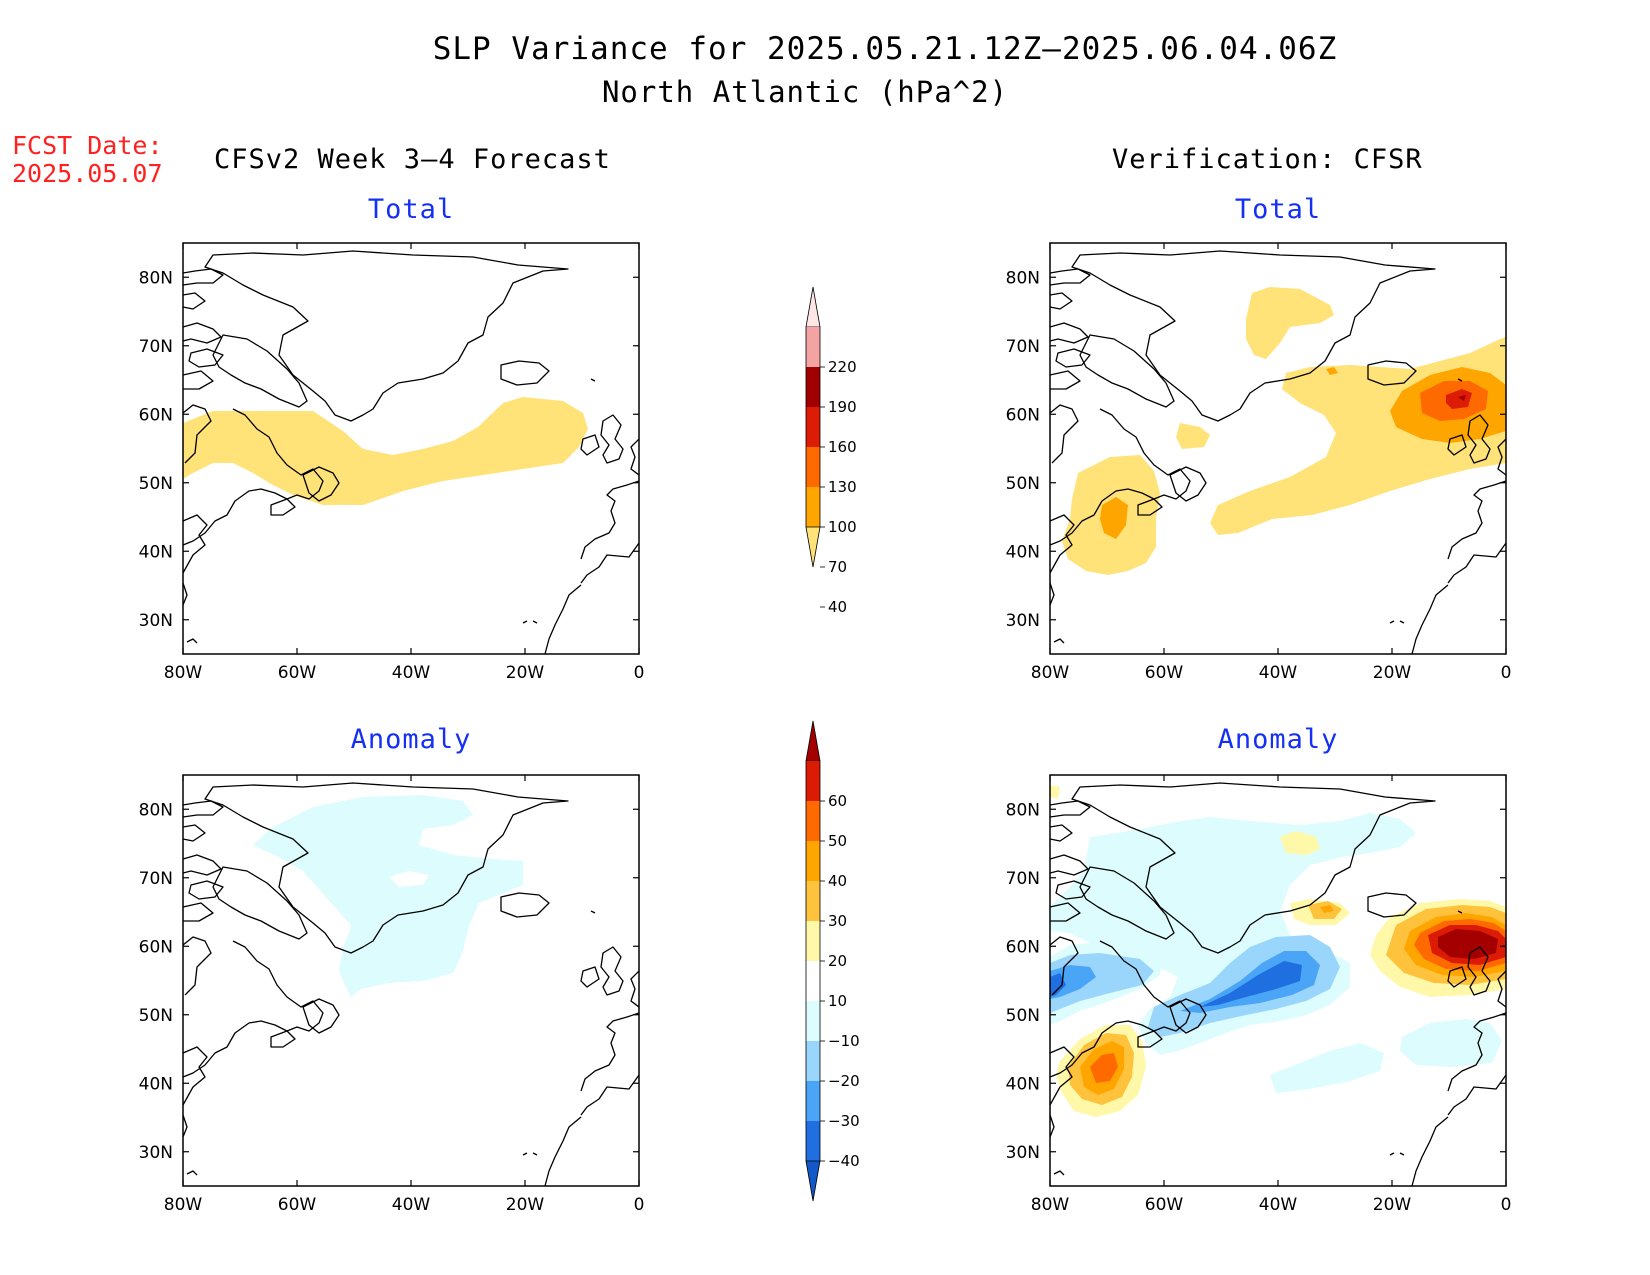  Describe the element at coordinates (411, 980) in the screenshot. I see `map-panel-fcst-anom` at that location.